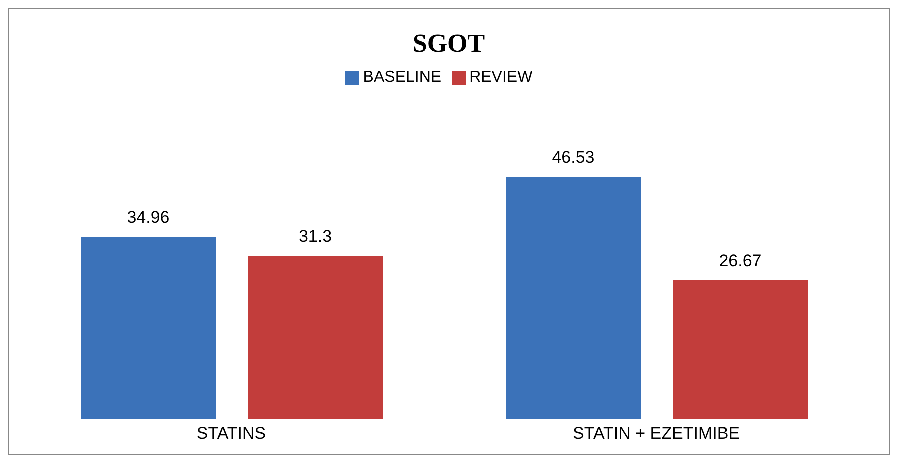 The height and width of the screenshot is (463, 900). What do you see at coordinates (231, 434) in the screenshot?
I see `x-tick-label: STATINS` at bounding box center [231, 434].